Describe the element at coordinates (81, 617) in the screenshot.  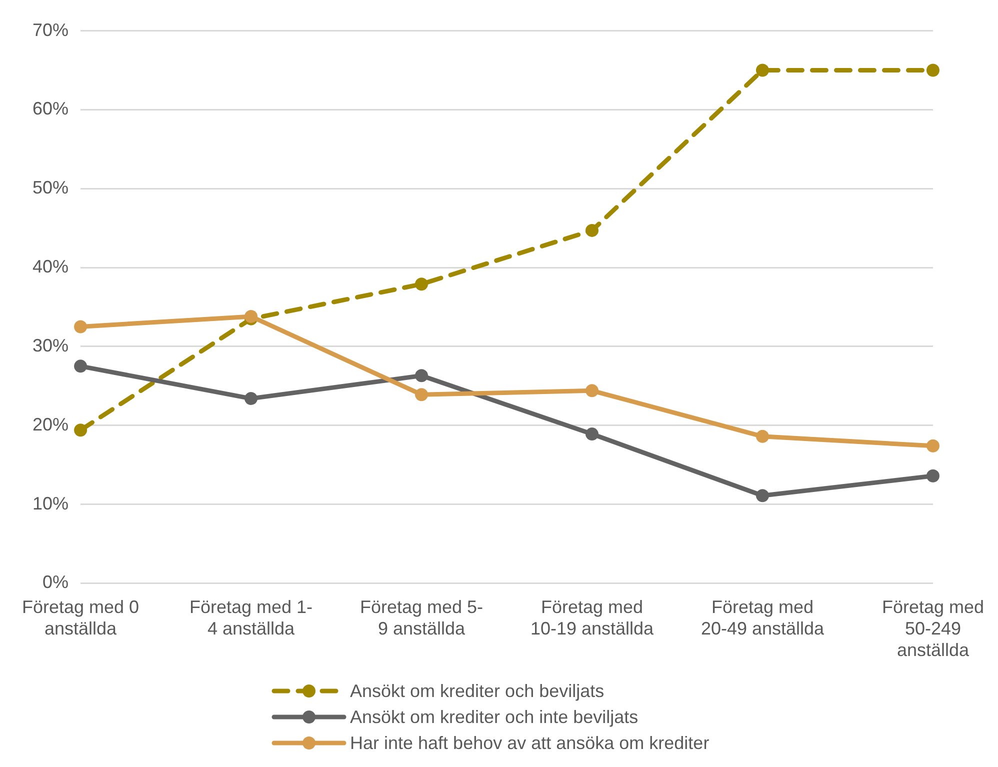
I see `x-tick-label: Företag med 0 anställda` at that location.